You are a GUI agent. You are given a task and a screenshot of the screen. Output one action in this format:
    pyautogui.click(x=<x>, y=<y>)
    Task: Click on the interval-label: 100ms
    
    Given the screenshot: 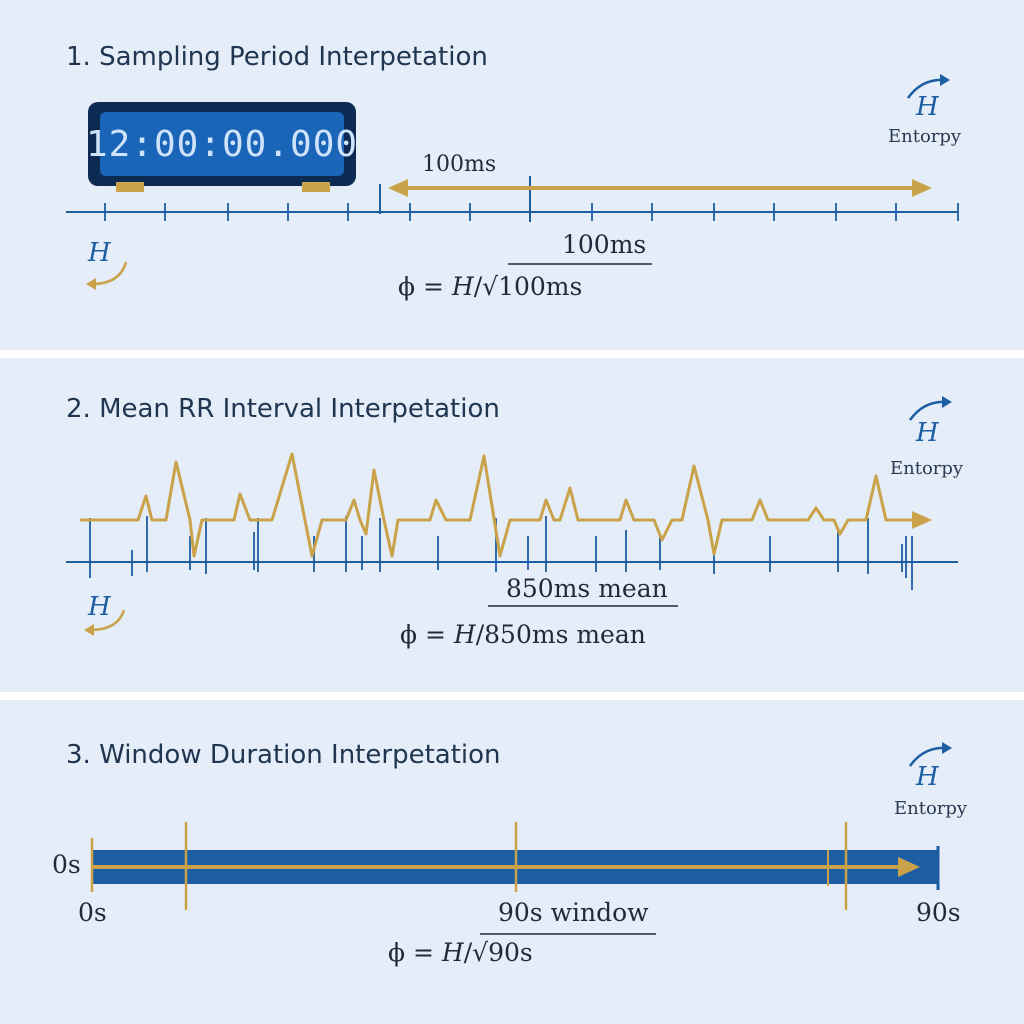 What is the action you would take?
    pyautogui.click(x=459, y=164)
    